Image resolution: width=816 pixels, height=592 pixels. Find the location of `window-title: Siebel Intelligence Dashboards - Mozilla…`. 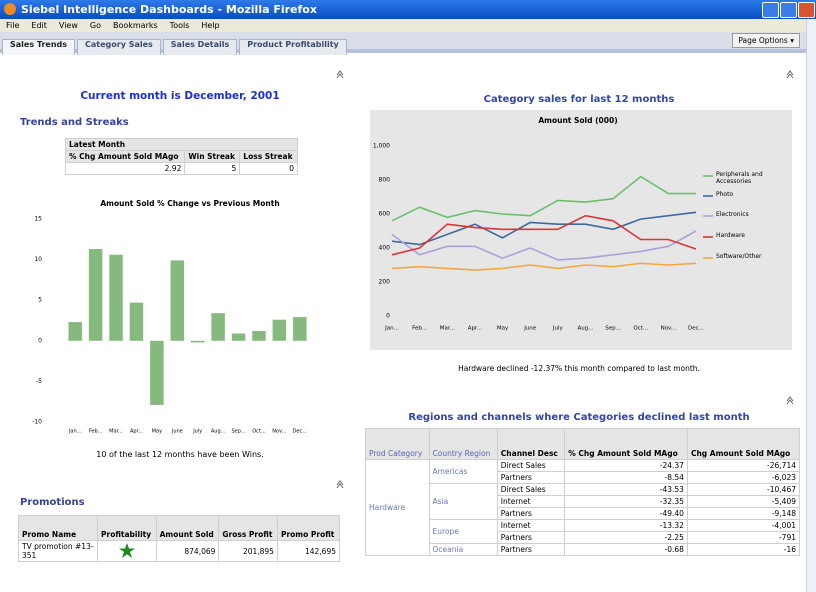

window-title: Siebel Intelligence Dashboards - Mozilla… is located at coordinates (169, 9).